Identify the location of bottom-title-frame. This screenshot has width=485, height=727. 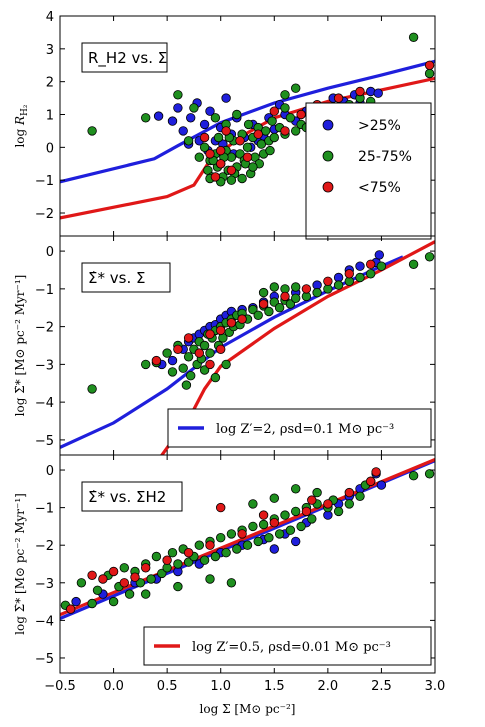
(132, 496).